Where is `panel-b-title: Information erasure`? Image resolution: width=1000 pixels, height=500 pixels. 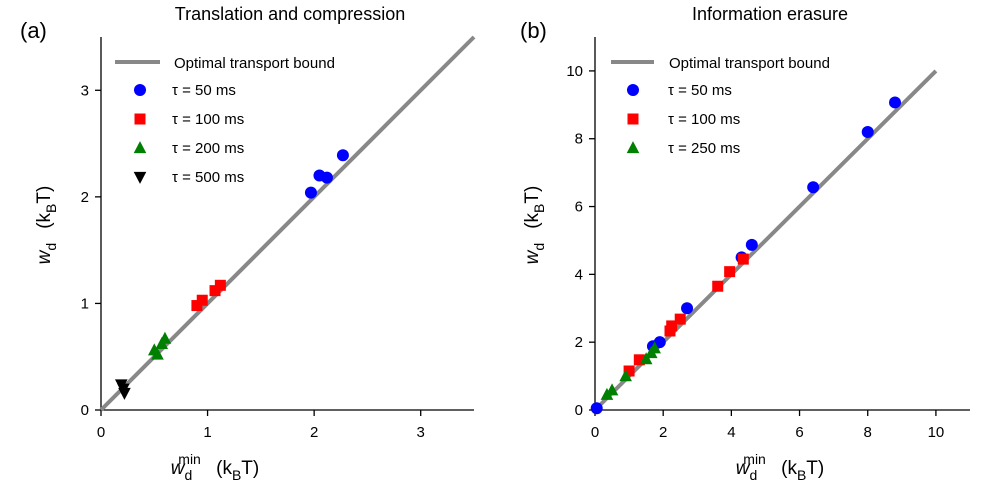 panel-b-title: Information erasure is located at coordinates (770, 14).